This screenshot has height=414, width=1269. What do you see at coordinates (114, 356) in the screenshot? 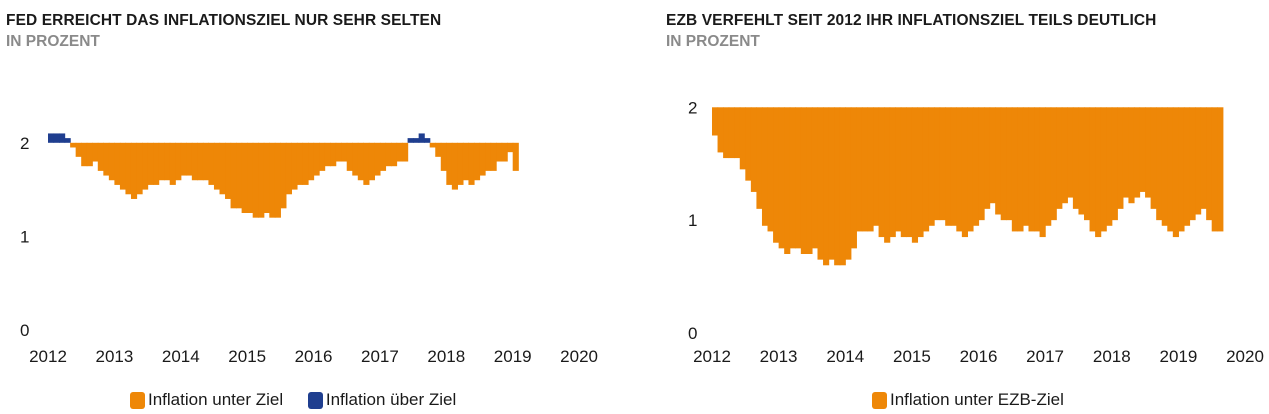
I see `x-tick-label: 2013` at bounding box center [114, 356].